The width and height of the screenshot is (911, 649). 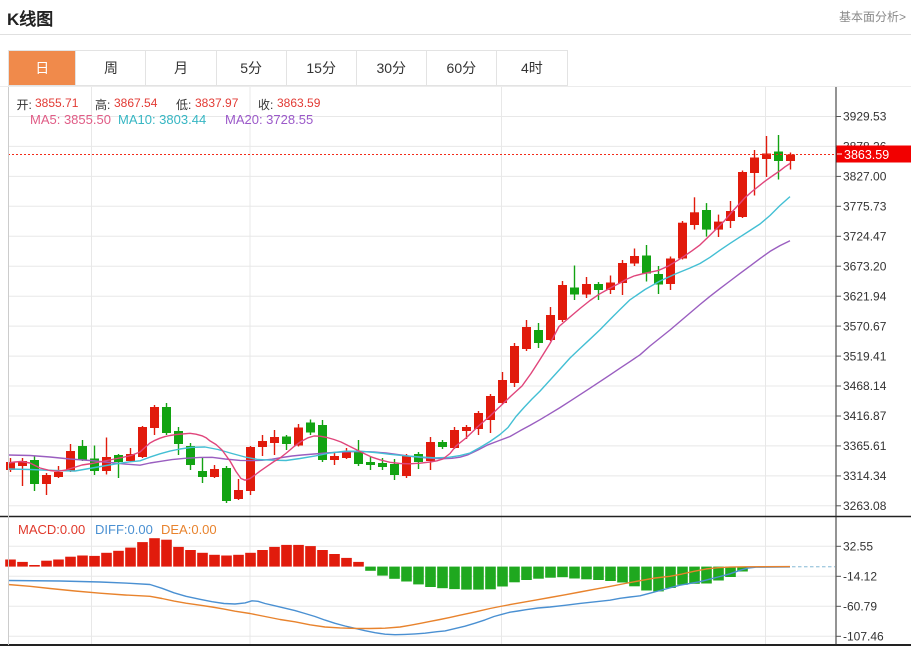 I want to click on svg-text: -107.46, so click(x=863, y=637).